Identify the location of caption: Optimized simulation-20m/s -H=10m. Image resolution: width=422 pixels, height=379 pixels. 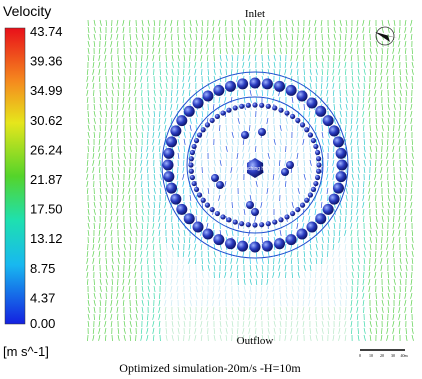
(210, 368).